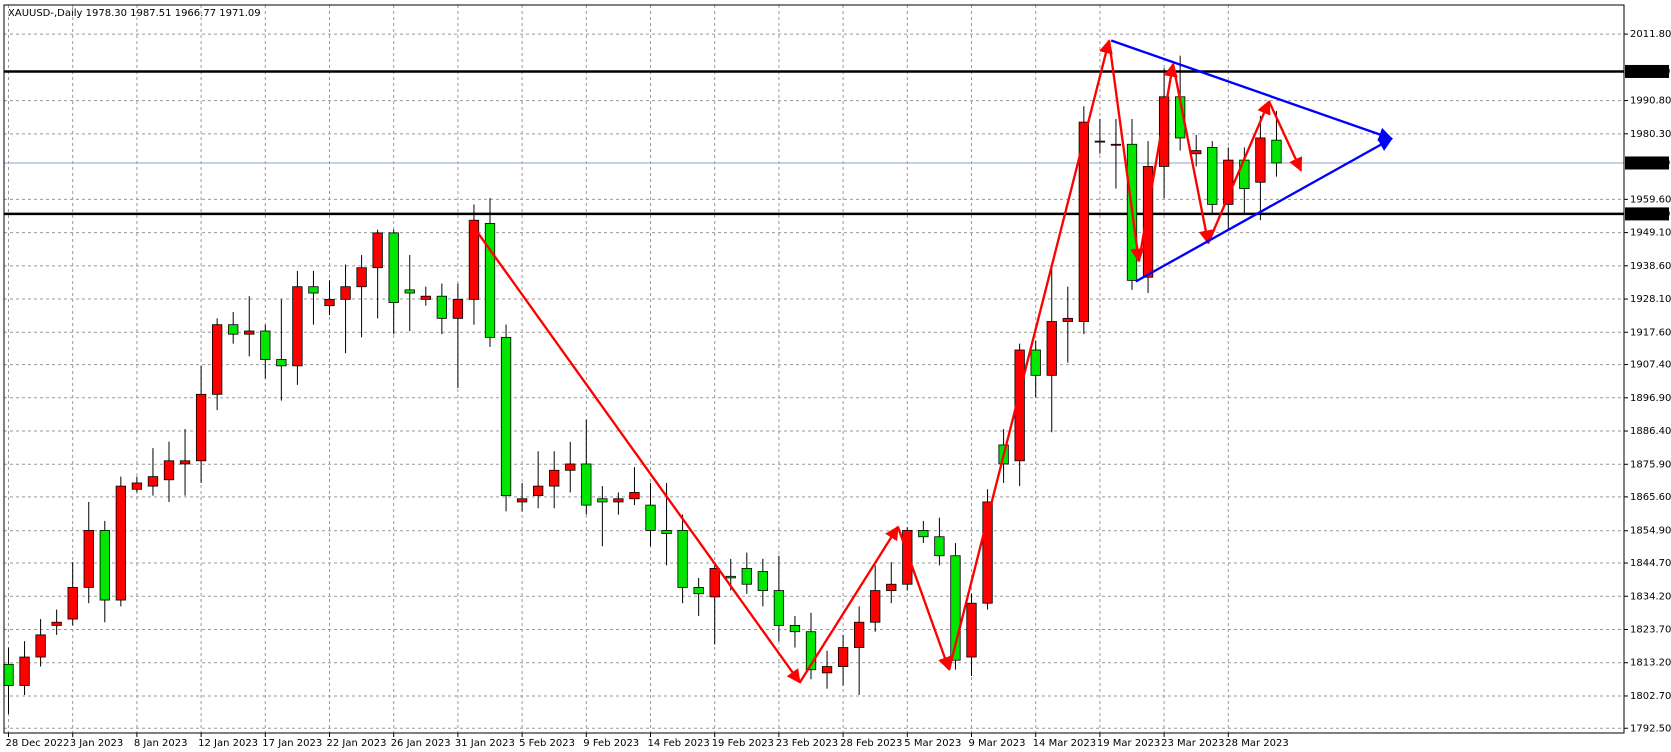 This screenshot has height=752, width=1671. I want to click on y-tick-label: 1928.10, so click(1650, 299).